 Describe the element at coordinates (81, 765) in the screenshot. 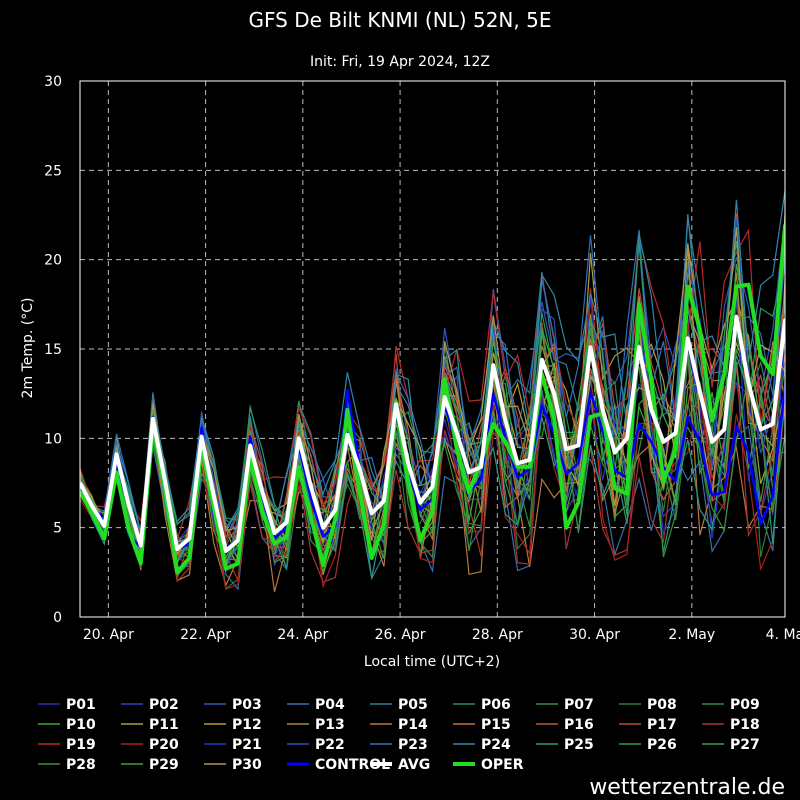

I see `legend-label: P28` at that location.